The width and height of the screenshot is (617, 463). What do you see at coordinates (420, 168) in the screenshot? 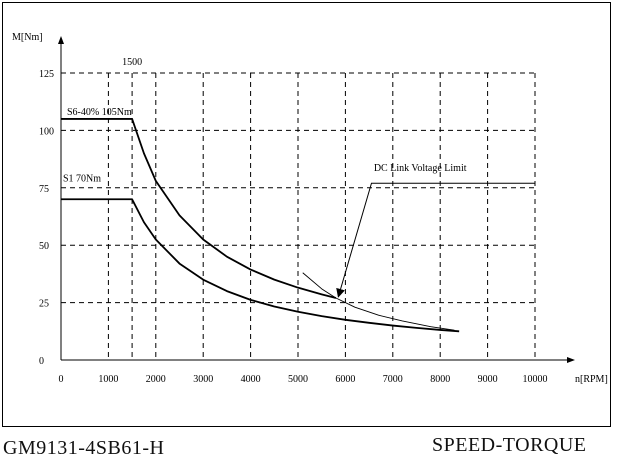
I see `dc-limit-label: DC Link Voltage Limit` at bounding box center [420, 168].